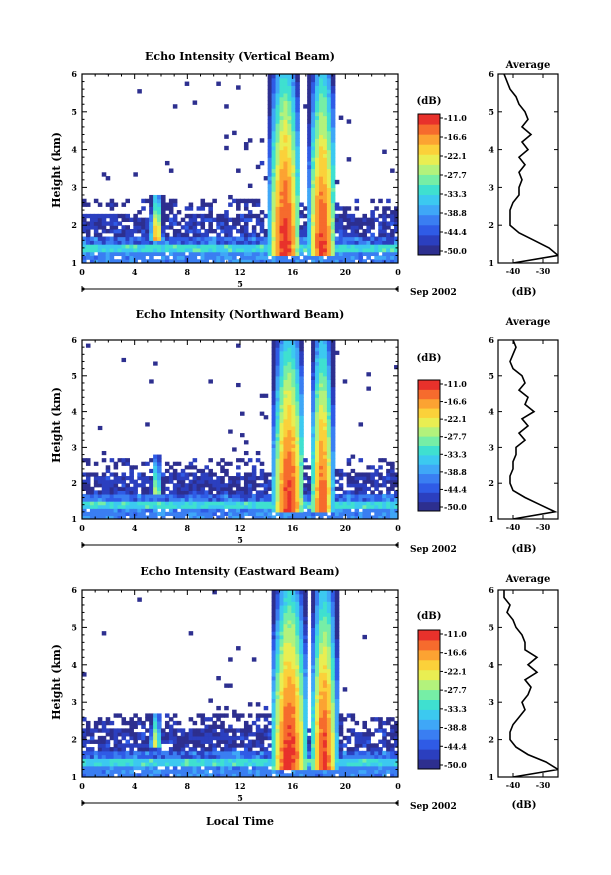 The image size is (611, 875). What do you see at coordinates (491, 74) in the screenshot?
I see `average-y-tick-label: 6` at bounding box center [491, 74].